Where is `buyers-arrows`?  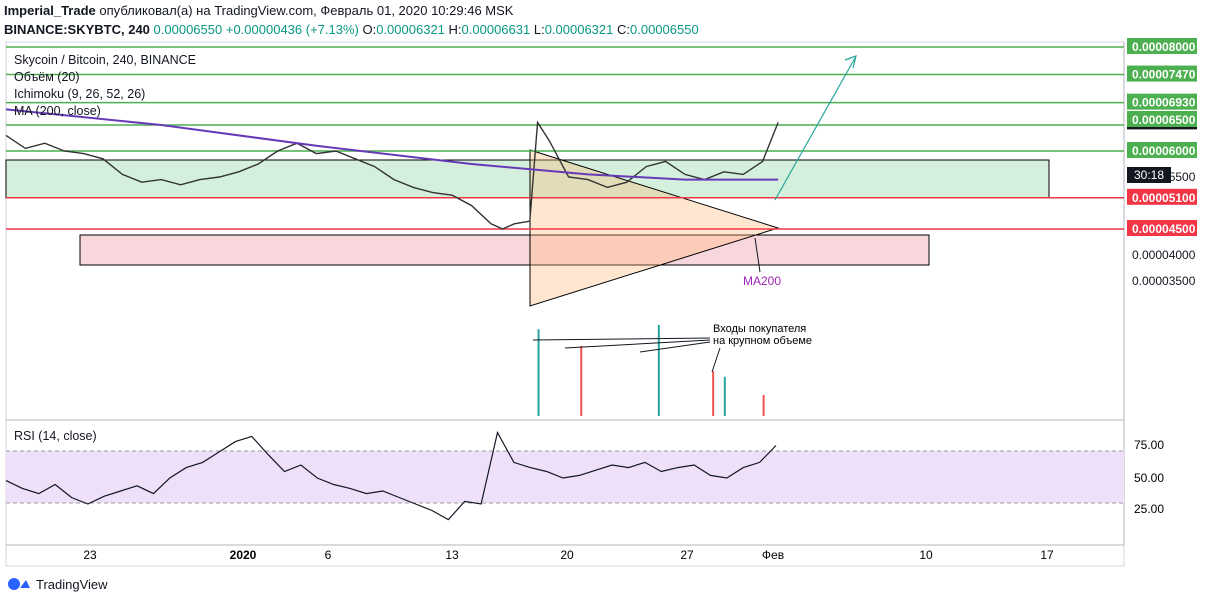
buyers-arrows is located at coordinates (626, 355).